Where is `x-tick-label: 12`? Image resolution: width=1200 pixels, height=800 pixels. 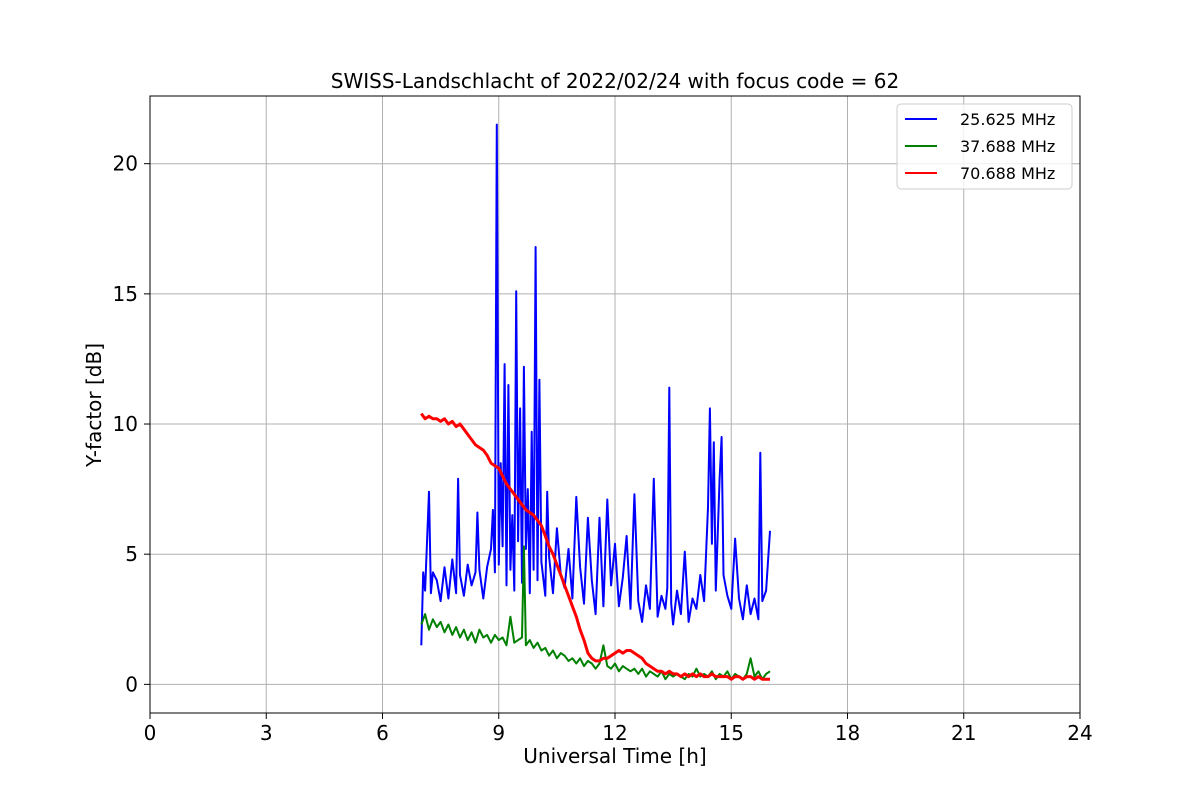
x-tick-label: 12 is located at coordinates (614, 733).